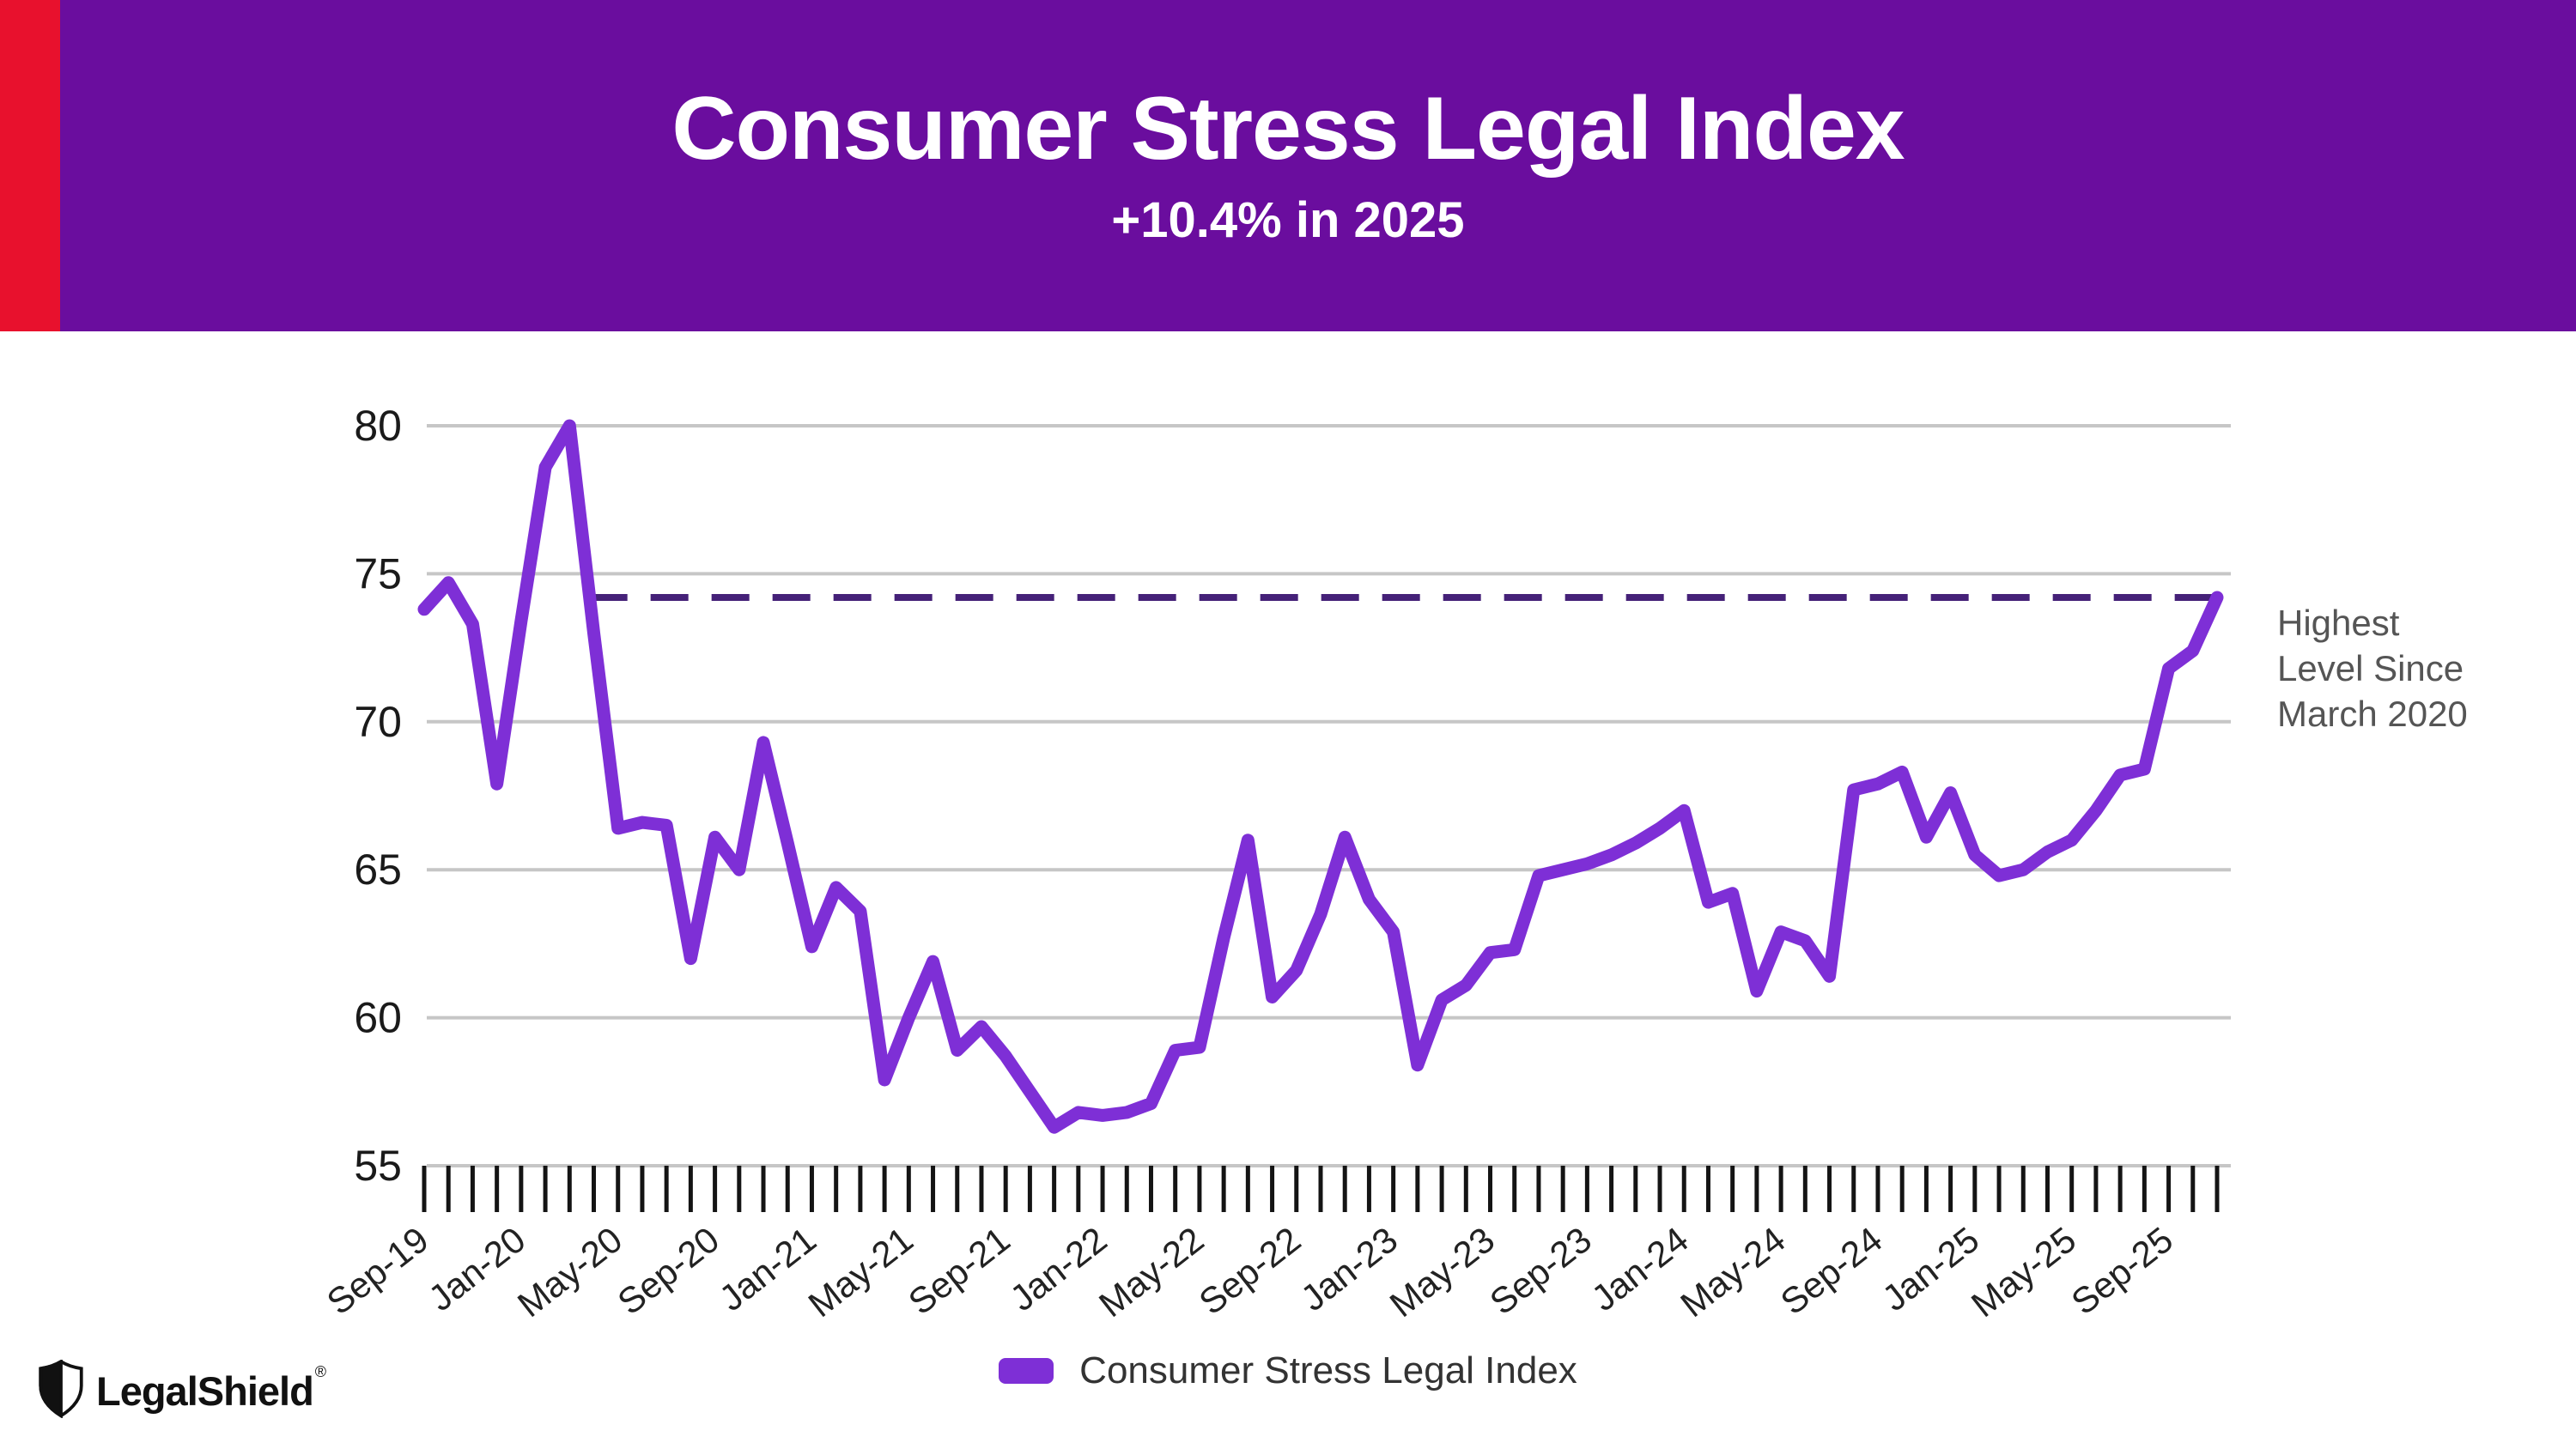 The height and width of the screenshot is (1449, 2576). What do you see at coordinates (320, 1372) in the screenshot?
I see `registered-trademark: ®` at bounding box center [320, 1372].